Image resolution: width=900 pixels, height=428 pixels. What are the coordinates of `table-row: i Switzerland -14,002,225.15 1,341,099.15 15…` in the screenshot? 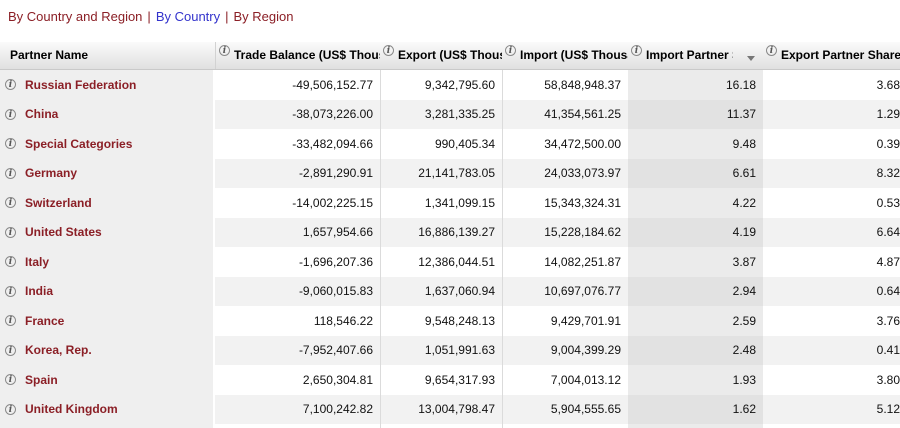 It's located at (450, 203).